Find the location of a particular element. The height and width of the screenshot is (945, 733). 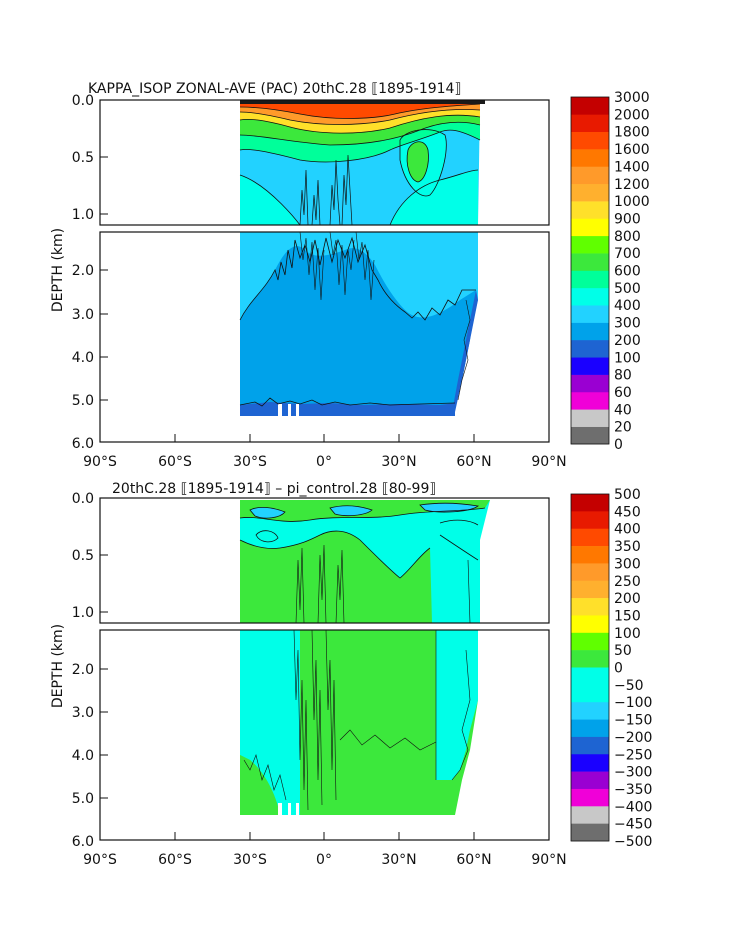

p2-lower-cyan-west is located at coordinates (270, 722).